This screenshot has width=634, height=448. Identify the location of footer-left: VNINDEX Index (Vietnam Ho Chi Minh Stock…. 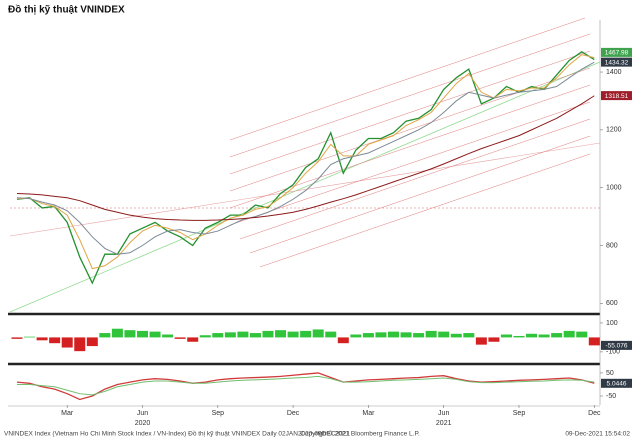
(177, 433).